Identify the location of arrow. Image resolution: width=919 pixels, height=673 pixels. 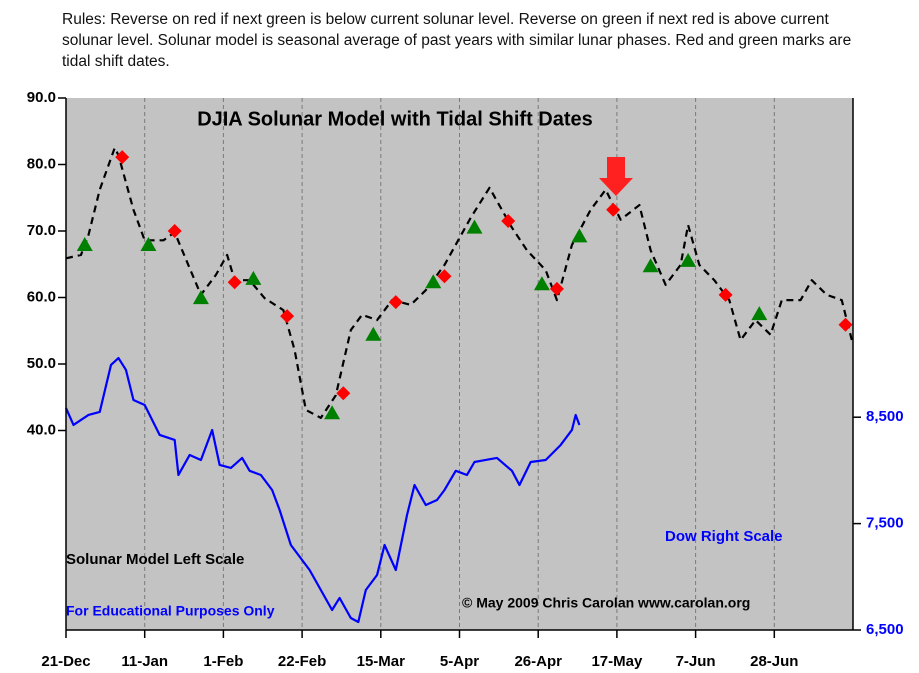
(616, 176).